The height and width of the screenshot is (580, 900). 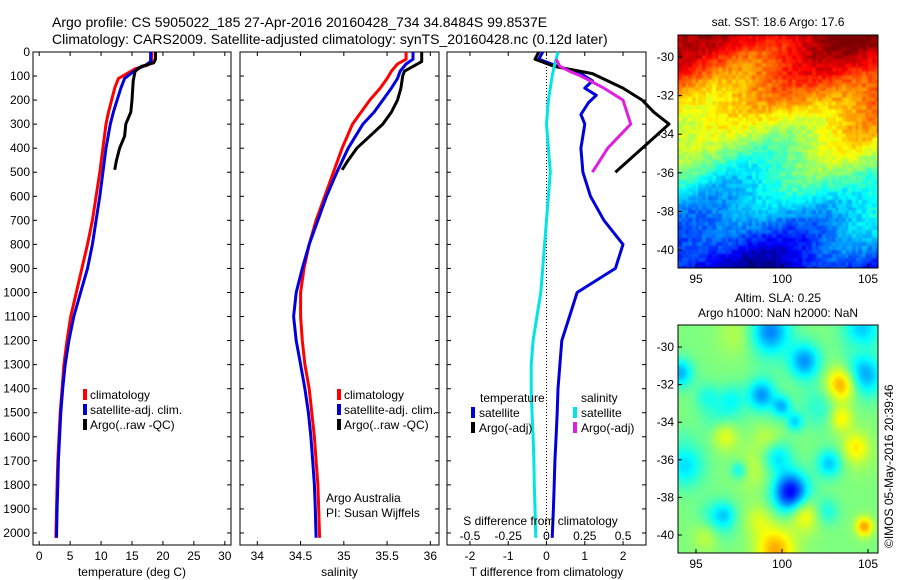 What do you see at coordinates (16, 461) in the screenshot?
I see `y-tick-label: 1700` at bounding box center [16, 461].